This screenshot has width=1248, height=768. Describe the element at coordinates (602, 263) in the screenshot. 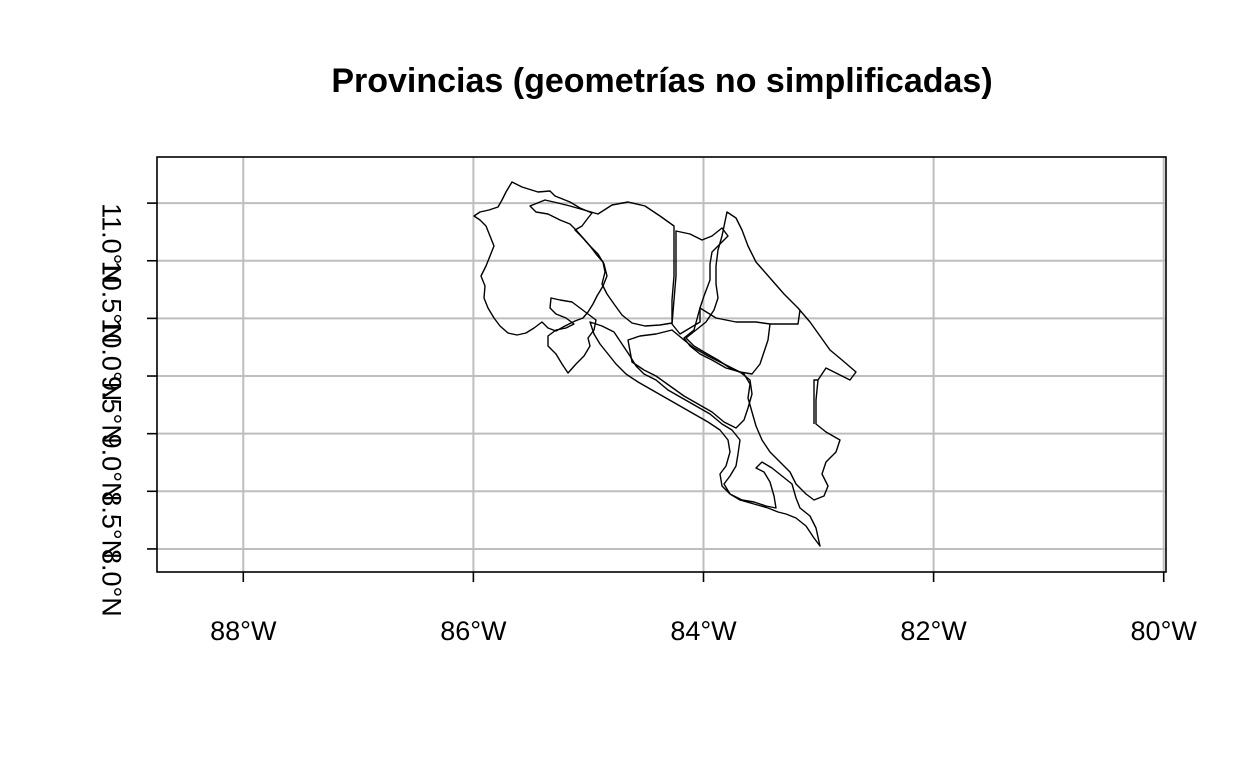

I see `province-alajuela` at that location.